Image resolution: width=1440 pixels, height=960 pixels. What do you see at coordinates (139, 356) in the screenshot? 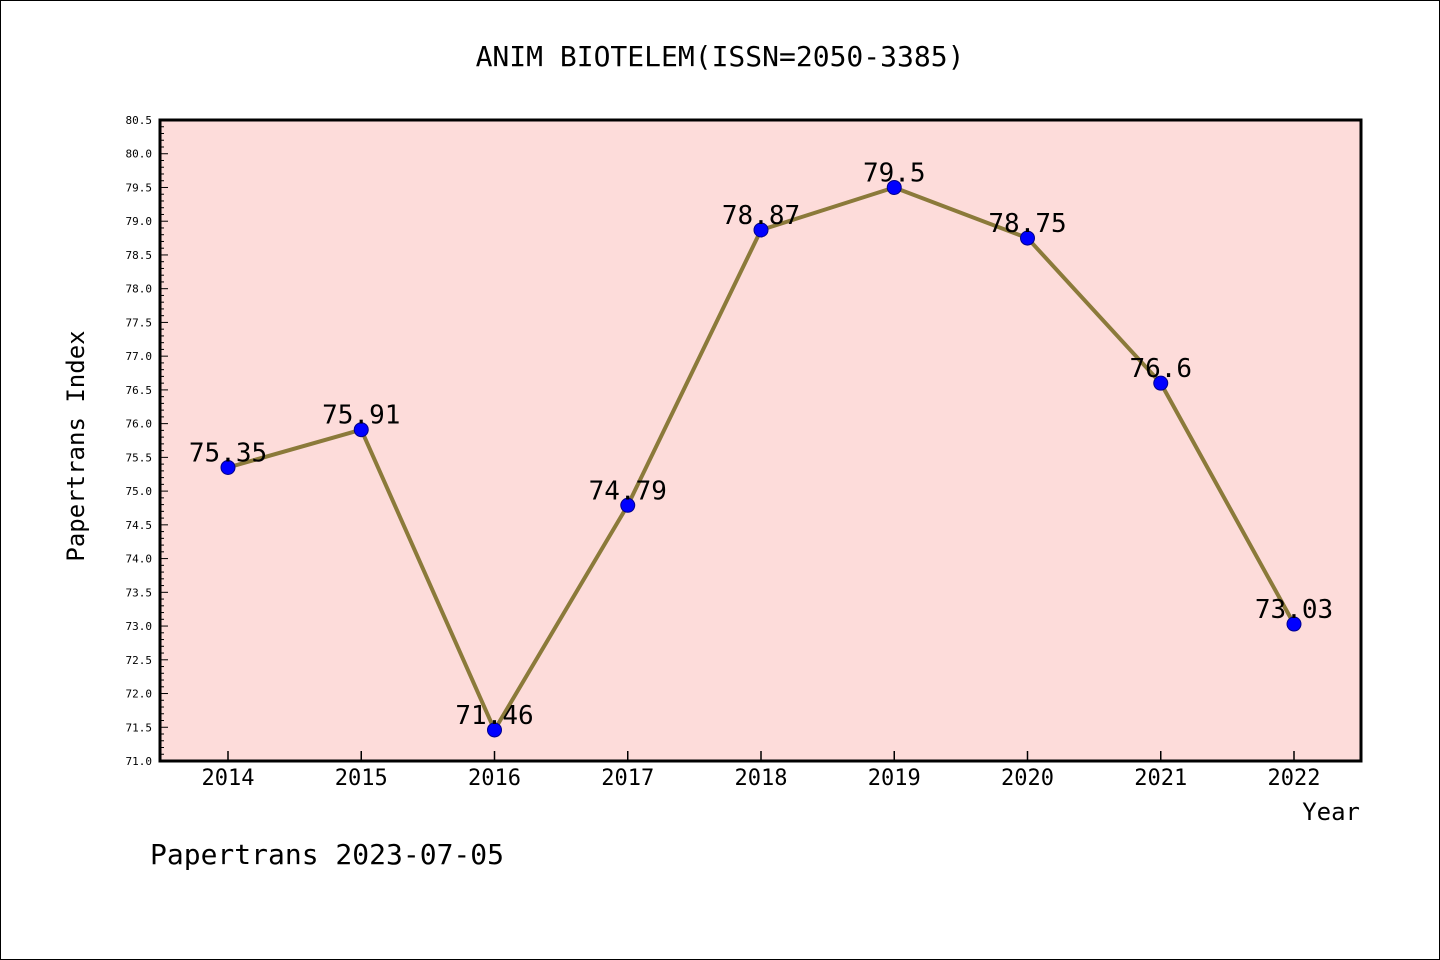
I see `y-tick-label: 77.0` at bounding box center [139, 356].